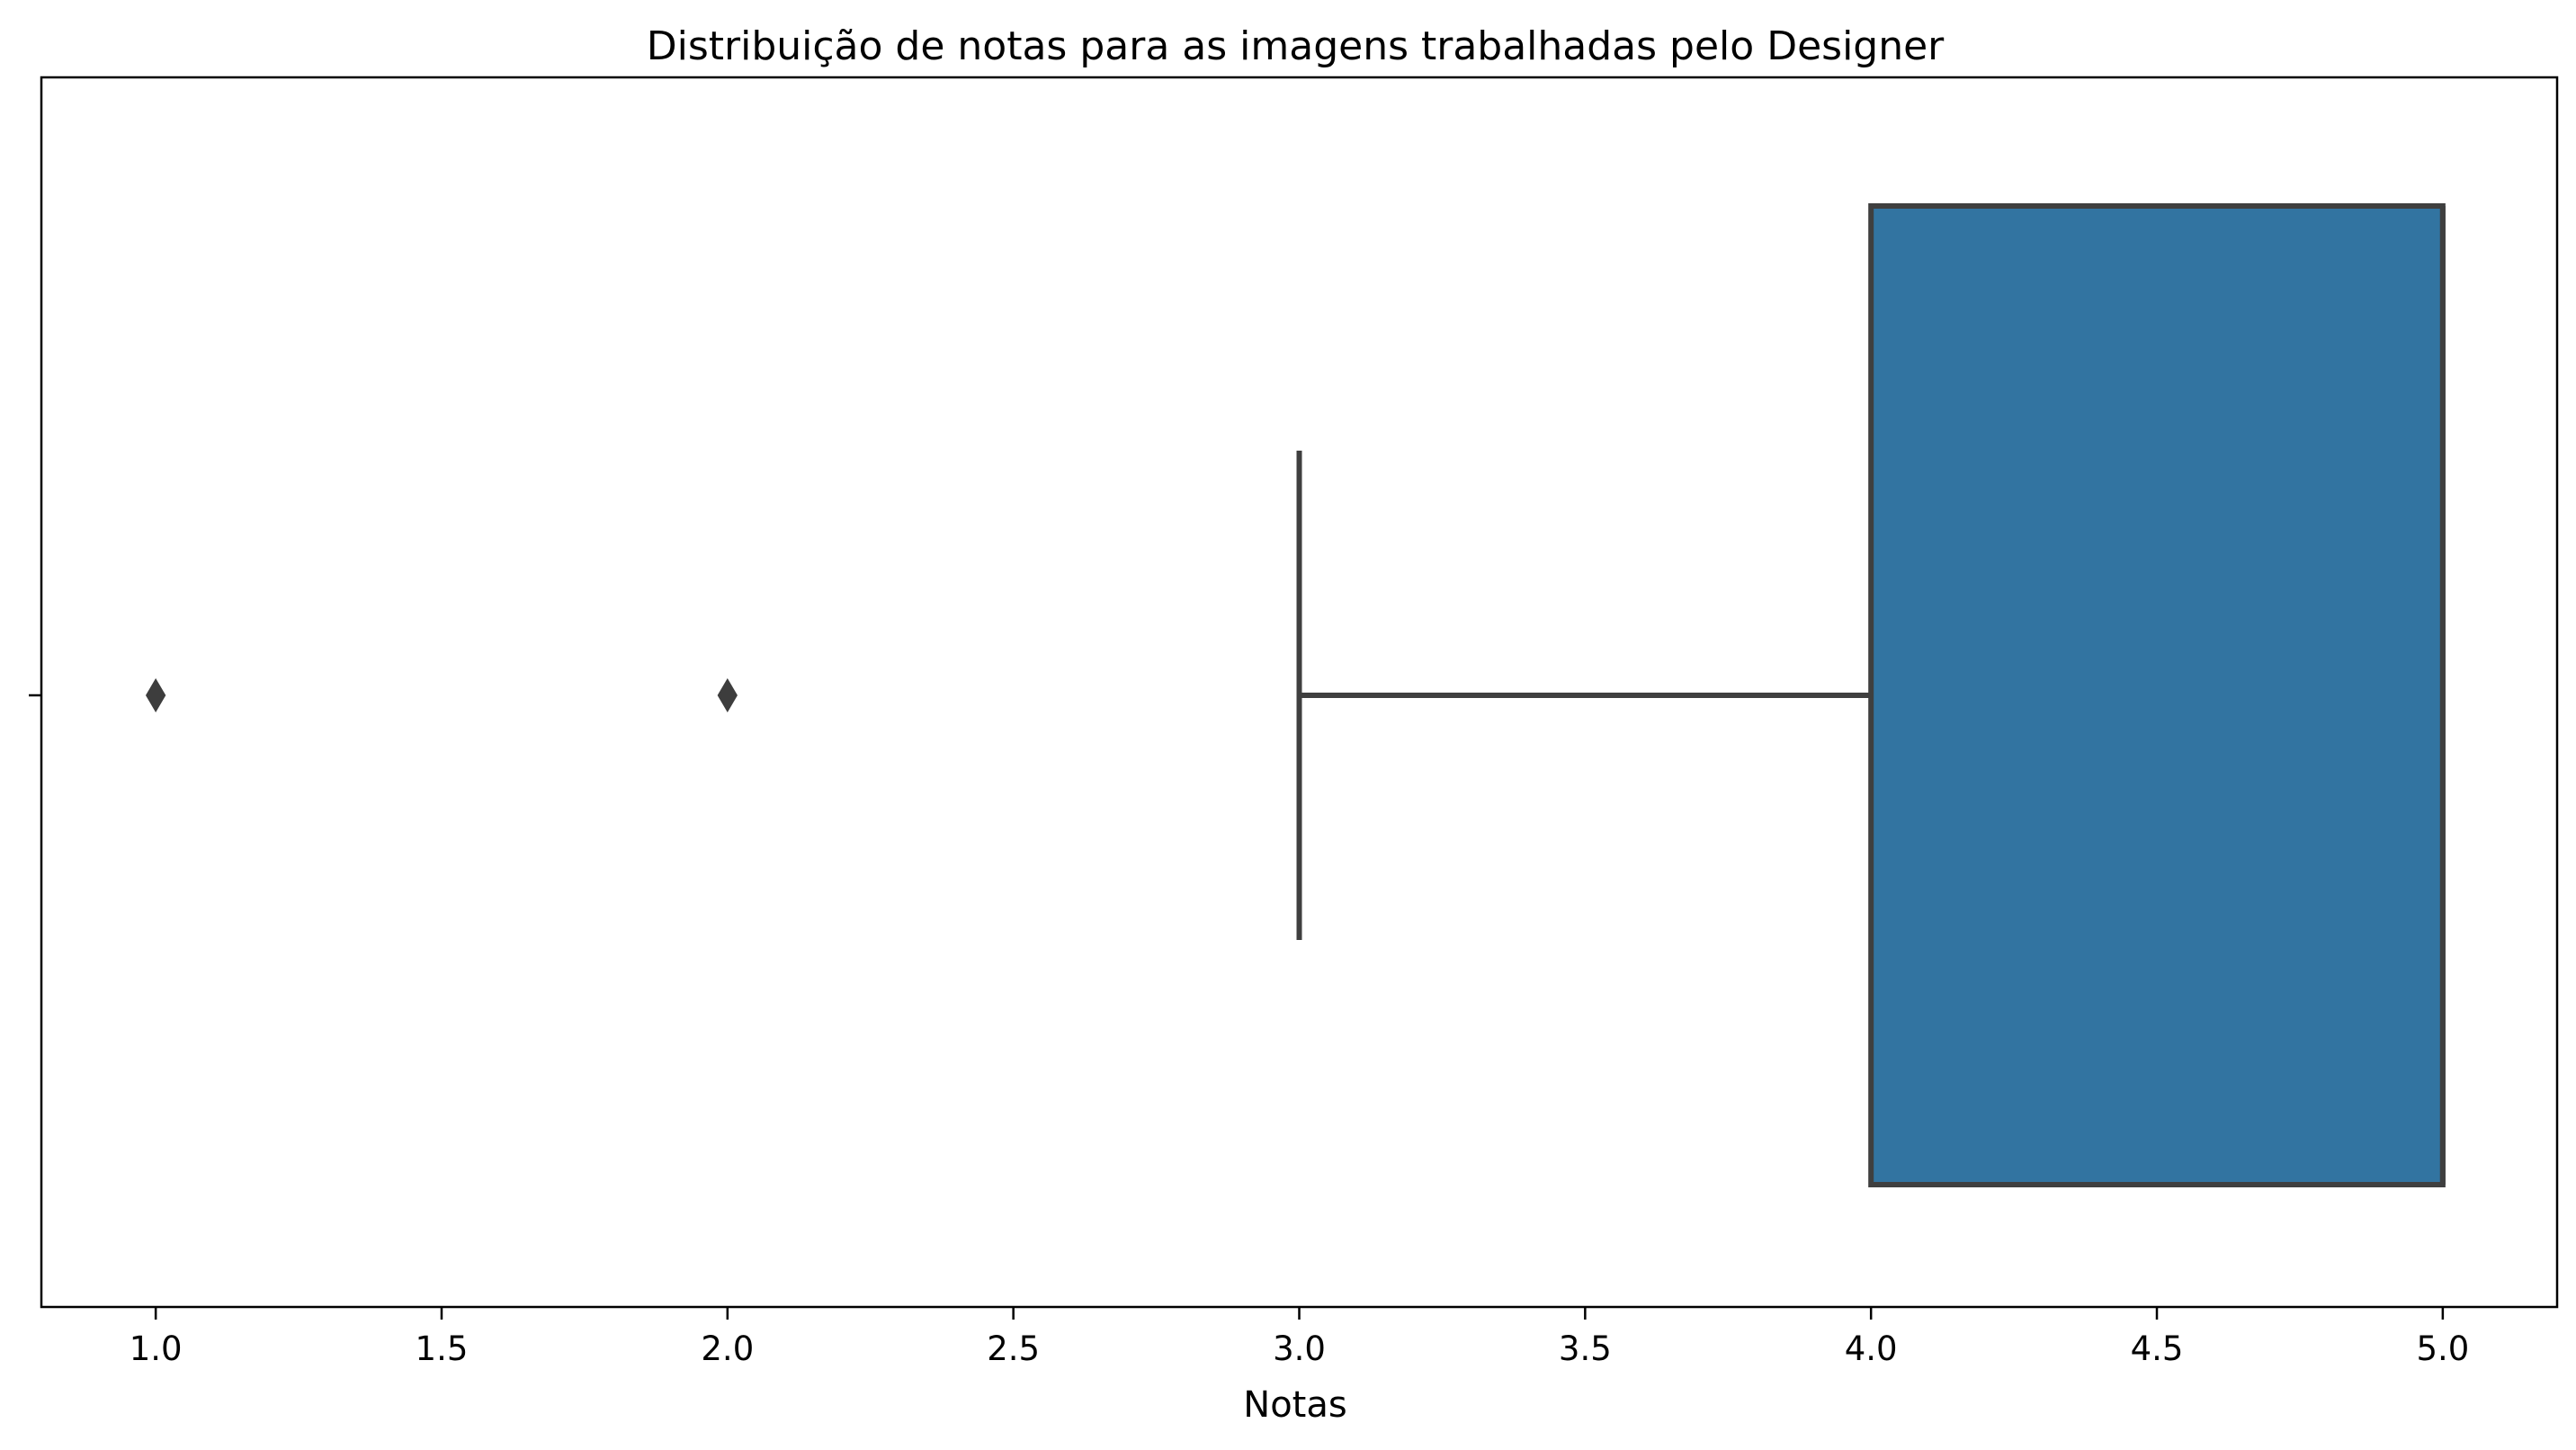 Image resolution: width=2576 pixels, height=1450 pixels. I want to click on x-tick-label-3.0: 3.0, so click(1299, 1348).